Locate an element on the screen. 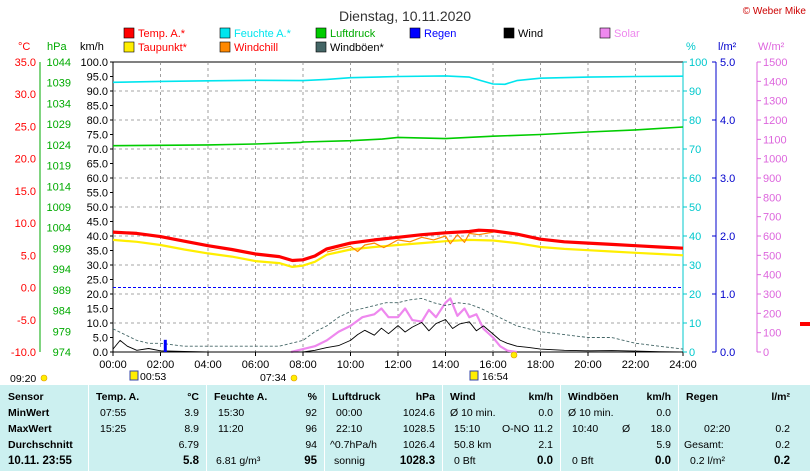 This screenshot has height=471, width=810. hpa-tick-label: 1004 is located at coordinates (59, 229).